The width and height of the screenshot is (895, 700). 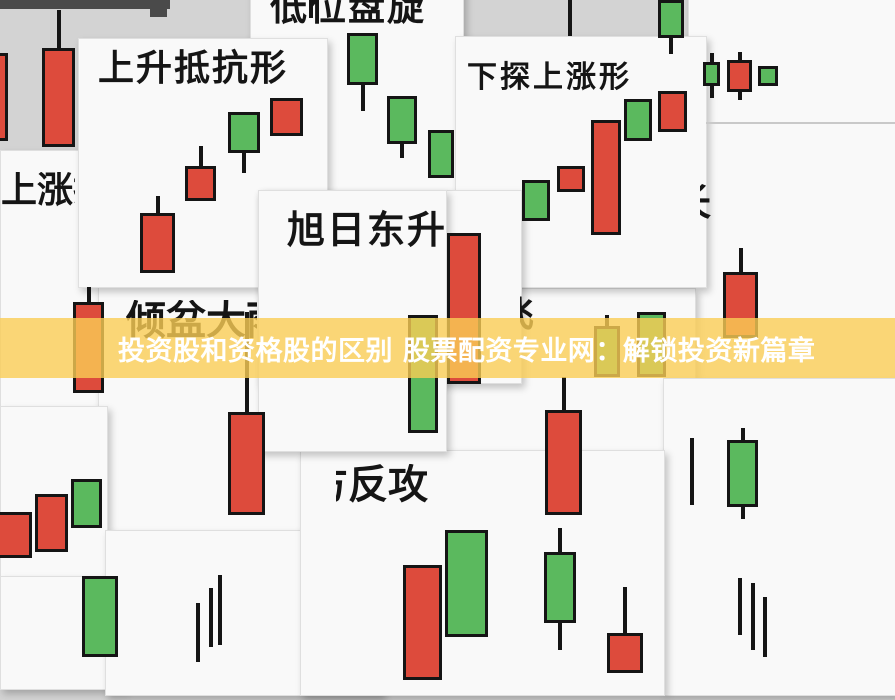 I want to click on pattern-label-shangzhang-partial: 上涨抵, so click(x=38, y=194).